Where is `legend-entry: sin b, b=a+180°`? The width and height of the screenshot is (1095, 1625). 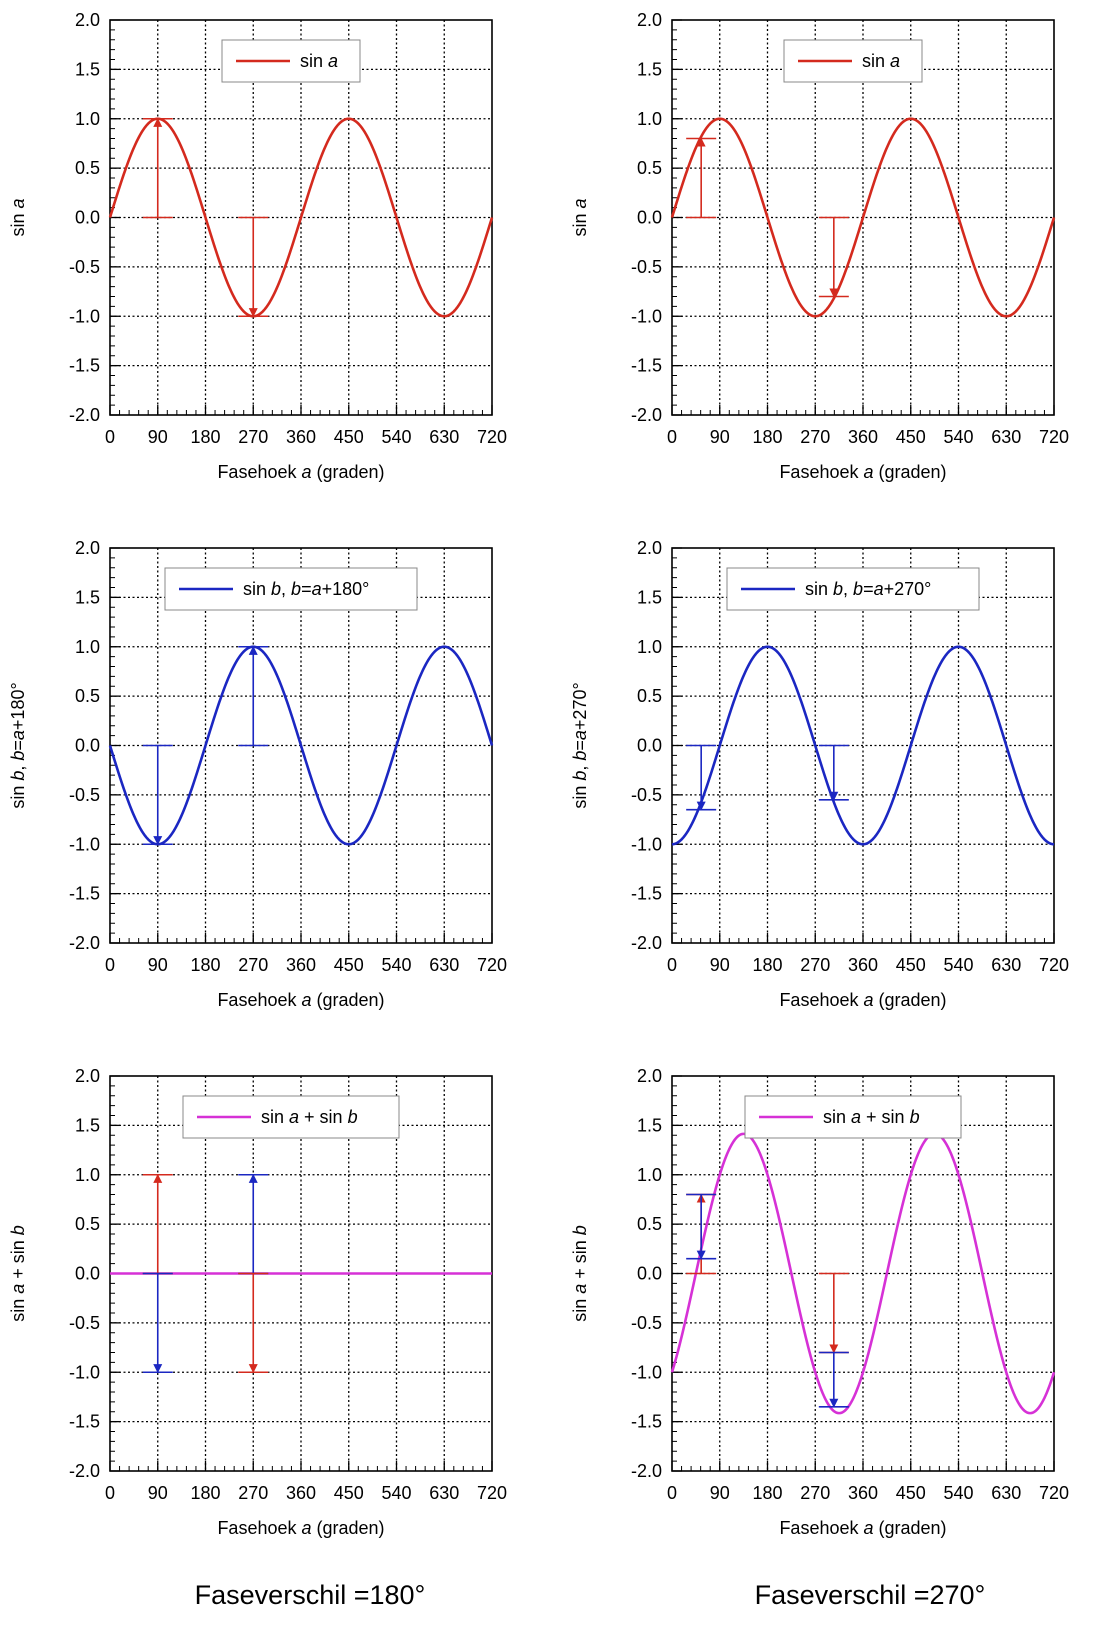
legend-entry: sin b, b=a+180° is located at coordinates (306, 589).